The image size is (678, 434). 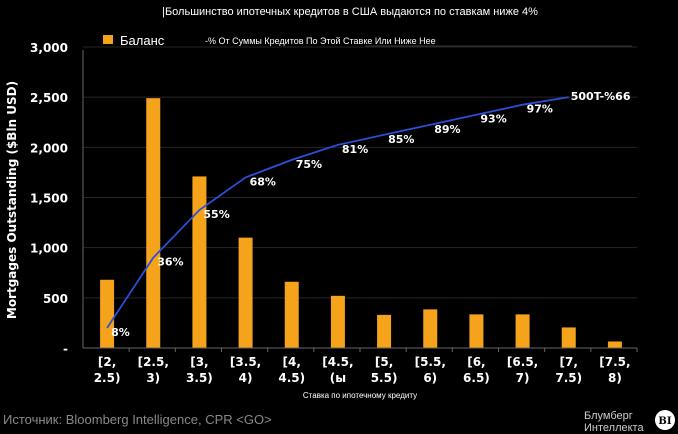 I want to click on x-tick-label: 6.5), so click(x=476, y=378).